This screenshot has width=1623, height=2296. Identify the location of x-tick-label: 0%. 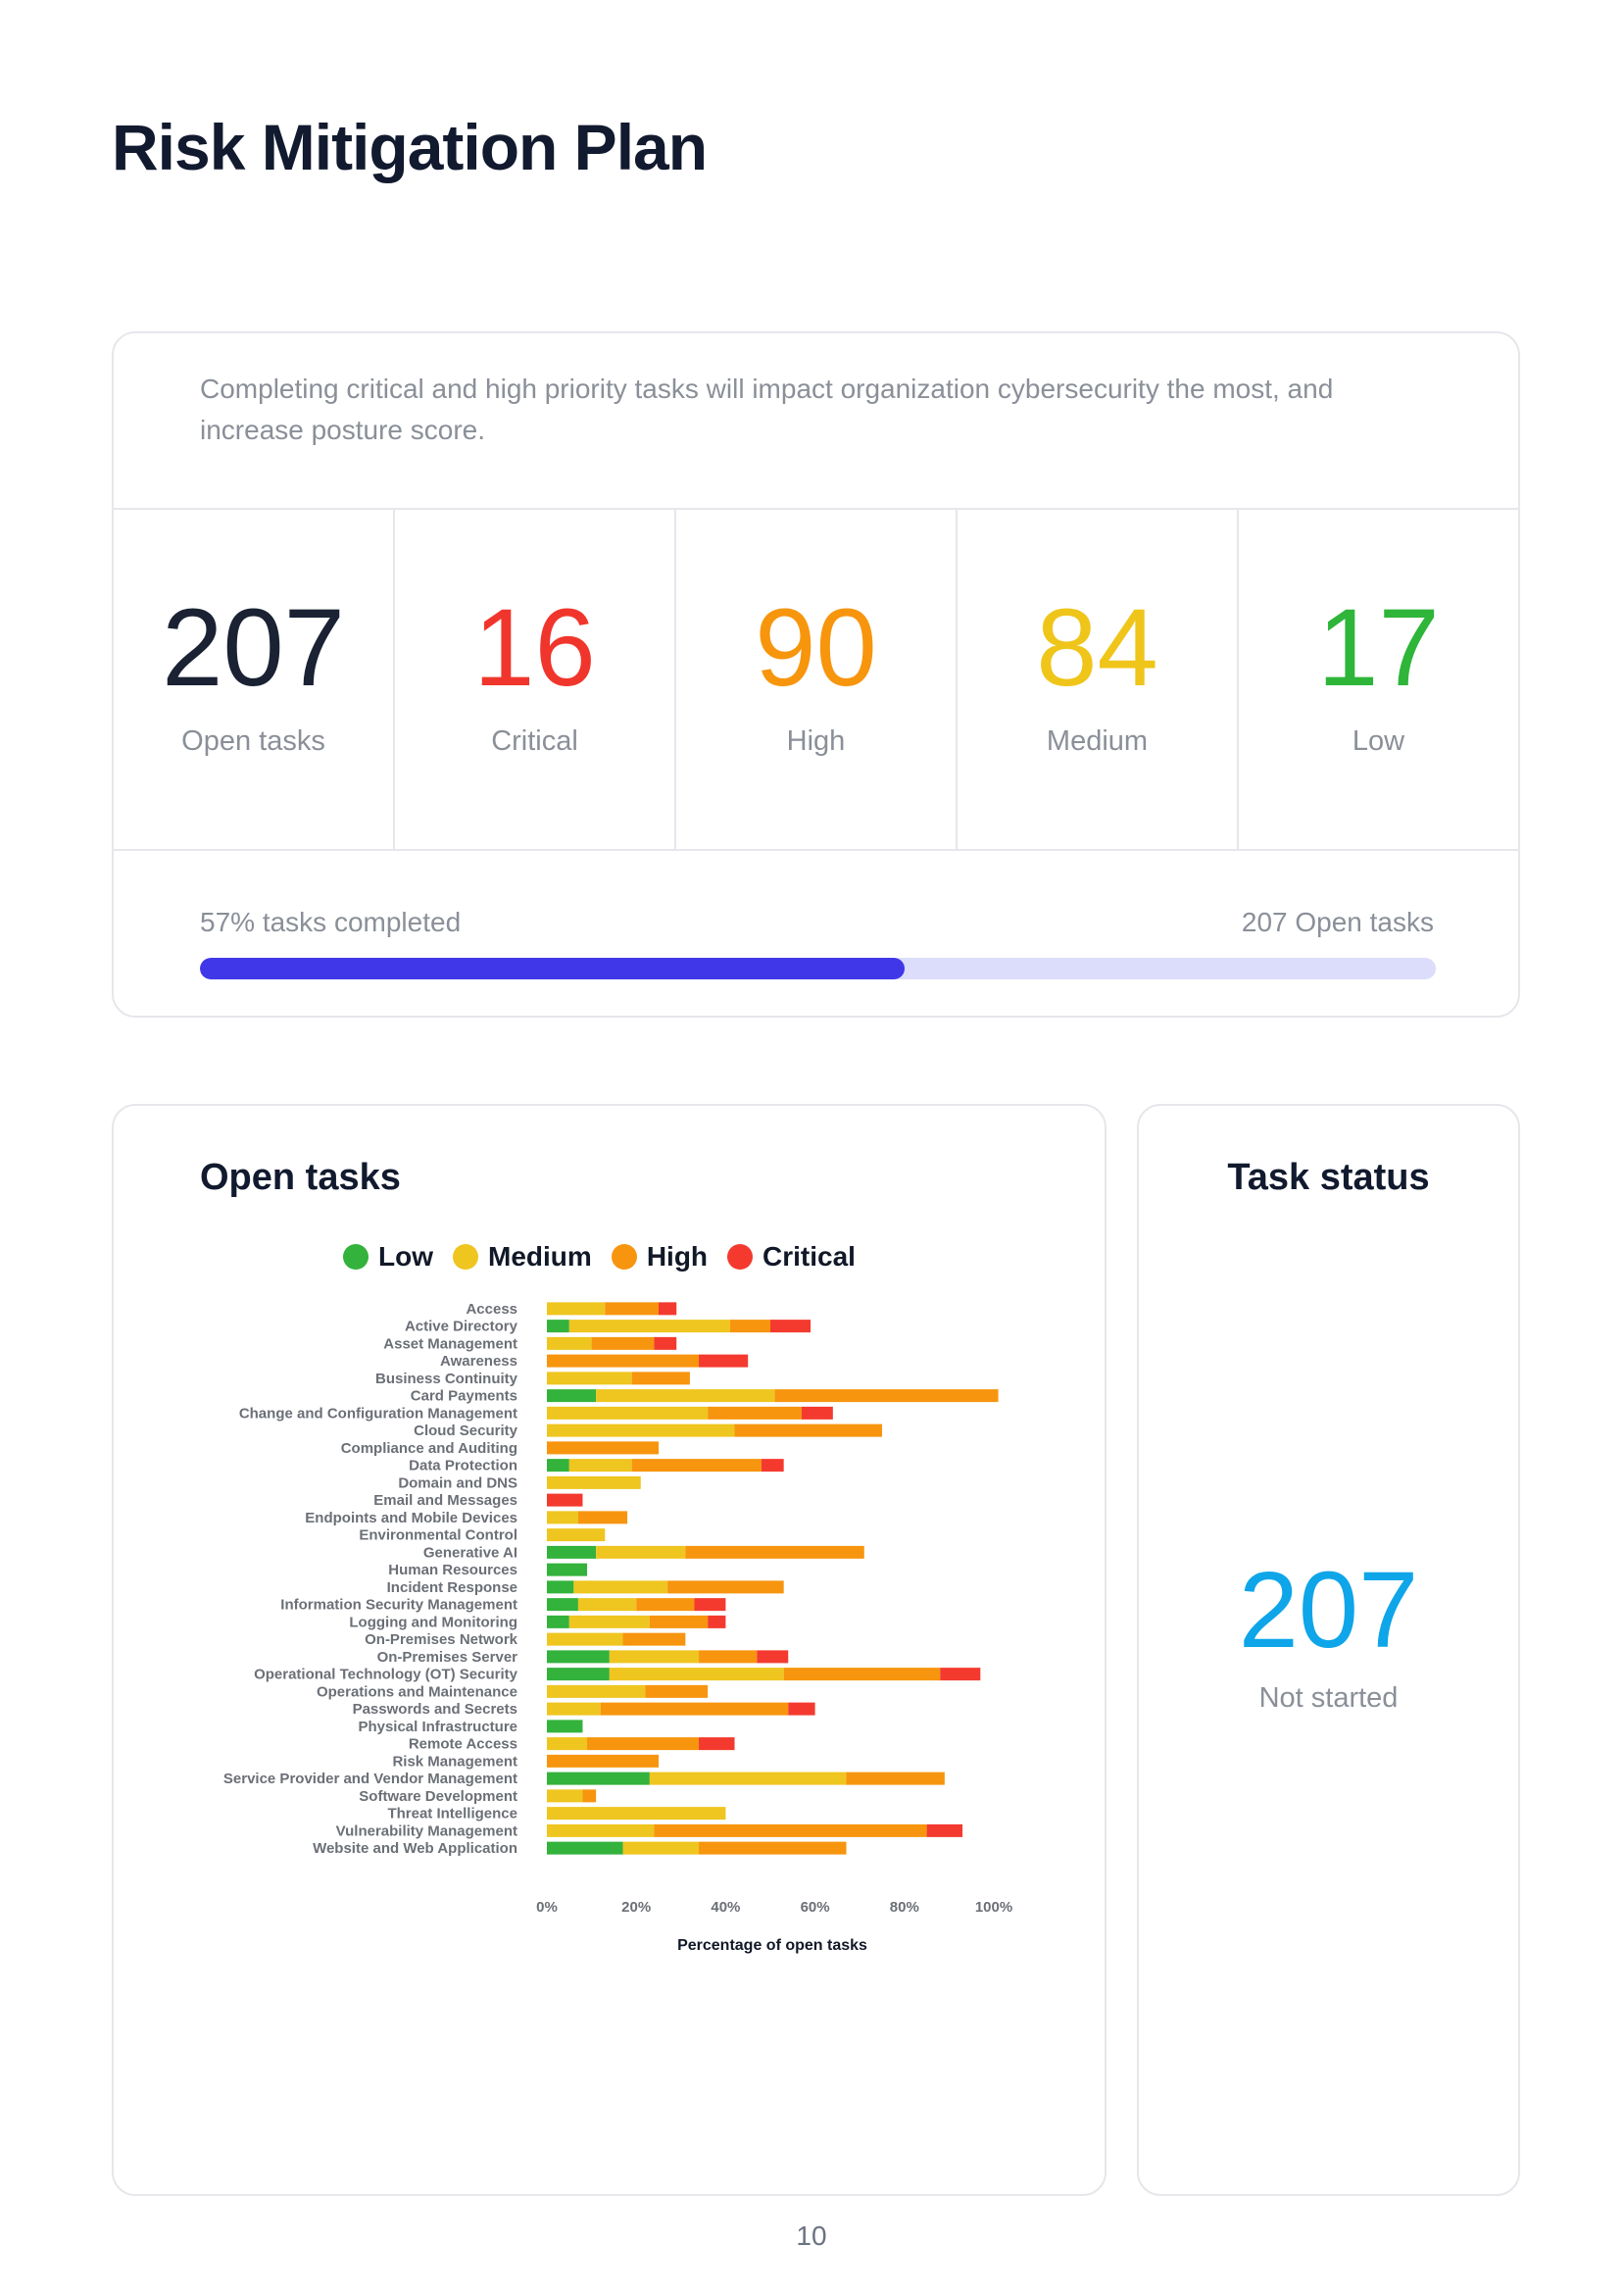
(547, 1907).